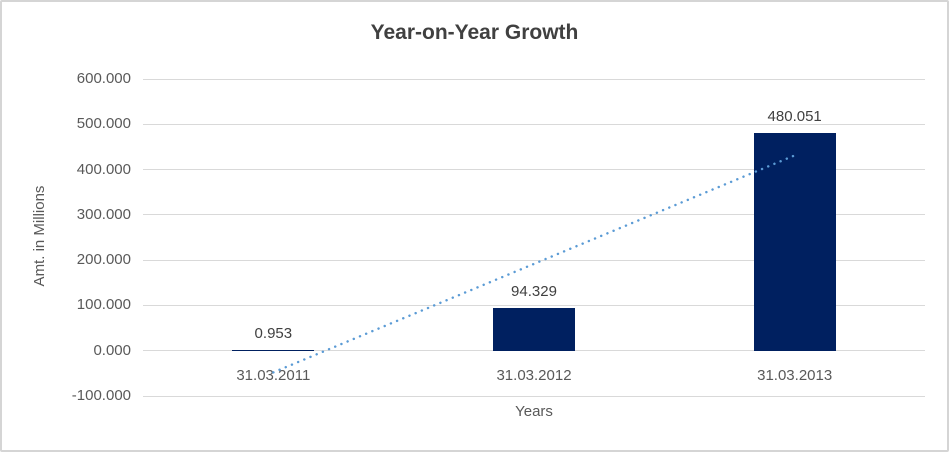 The width and height of the screenshot is (949, 452). What do you see at coordinates (103, 124) in the screenshot?
I see `y-tick-label: 500.000` at bounding box center [103, 124].